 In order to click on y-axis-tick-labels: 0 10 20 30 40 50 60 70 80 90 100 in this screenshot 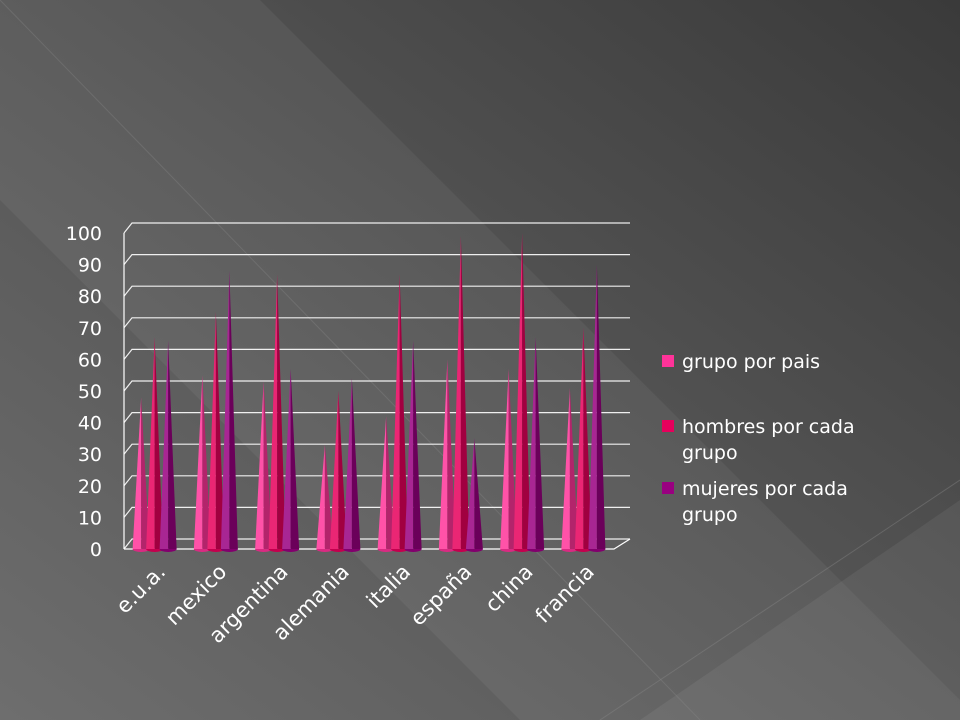, I will do `click(84, 392)`.